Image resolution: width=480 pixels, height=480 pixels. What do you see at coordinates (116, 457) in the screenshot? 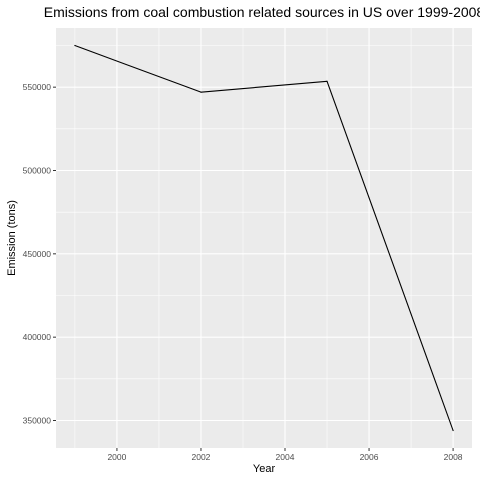
I see `x-tick-label: 2000` at bounding box center [116, 457].